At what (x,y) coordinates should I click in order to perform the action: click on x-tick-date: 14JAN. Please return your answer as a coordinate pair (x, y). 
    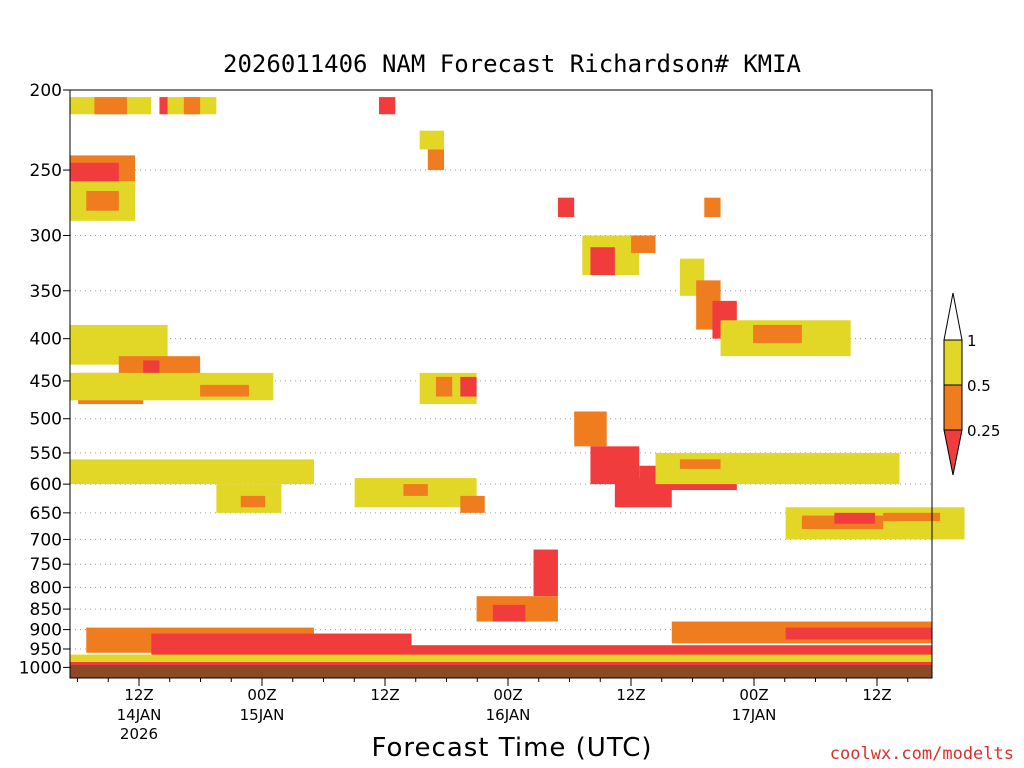
    Looking at the image, I should click on (139, 715).